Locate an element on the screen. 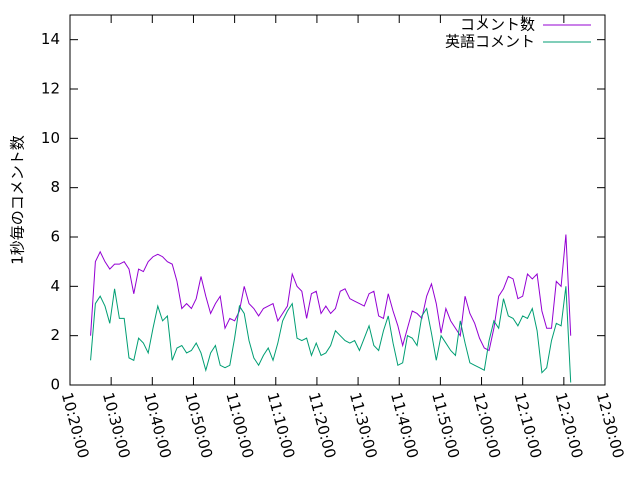  x-tick-label: 10:40:00 is located at coordinates (157, 426).